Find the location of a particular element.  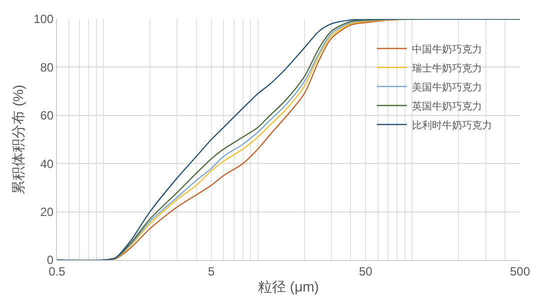

x-tick-label: 50 is located at coordinates (365, 271).